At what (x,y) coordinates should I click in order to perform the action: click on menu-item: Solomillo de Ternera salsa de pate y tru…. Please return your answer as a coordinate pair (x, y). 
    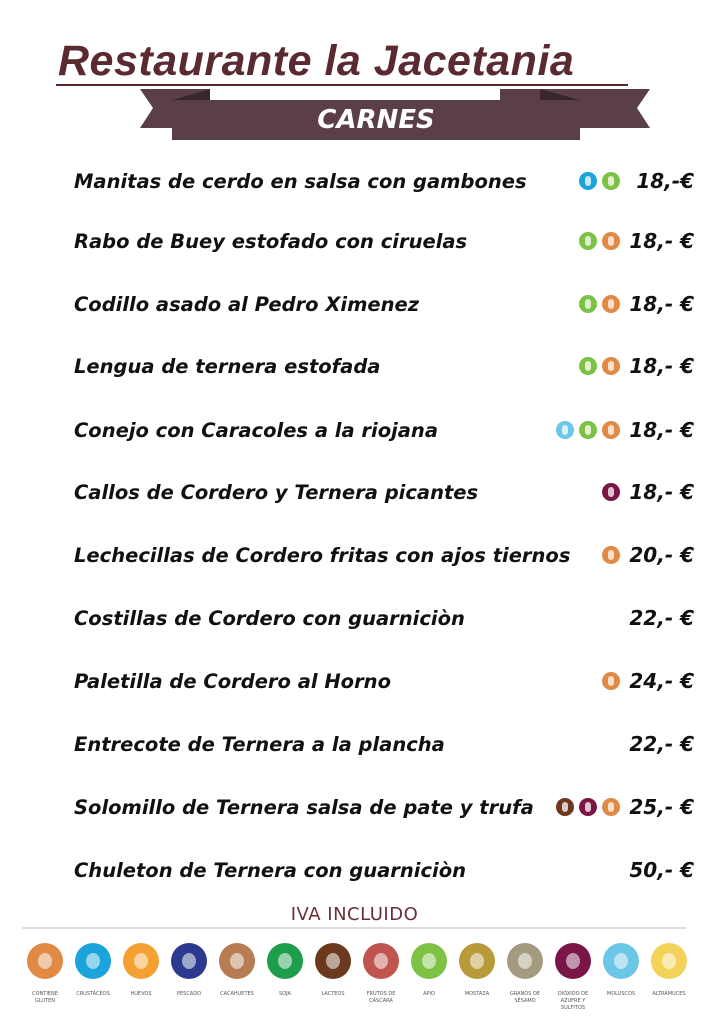
    Looking at the image, I should click on (384, 807).